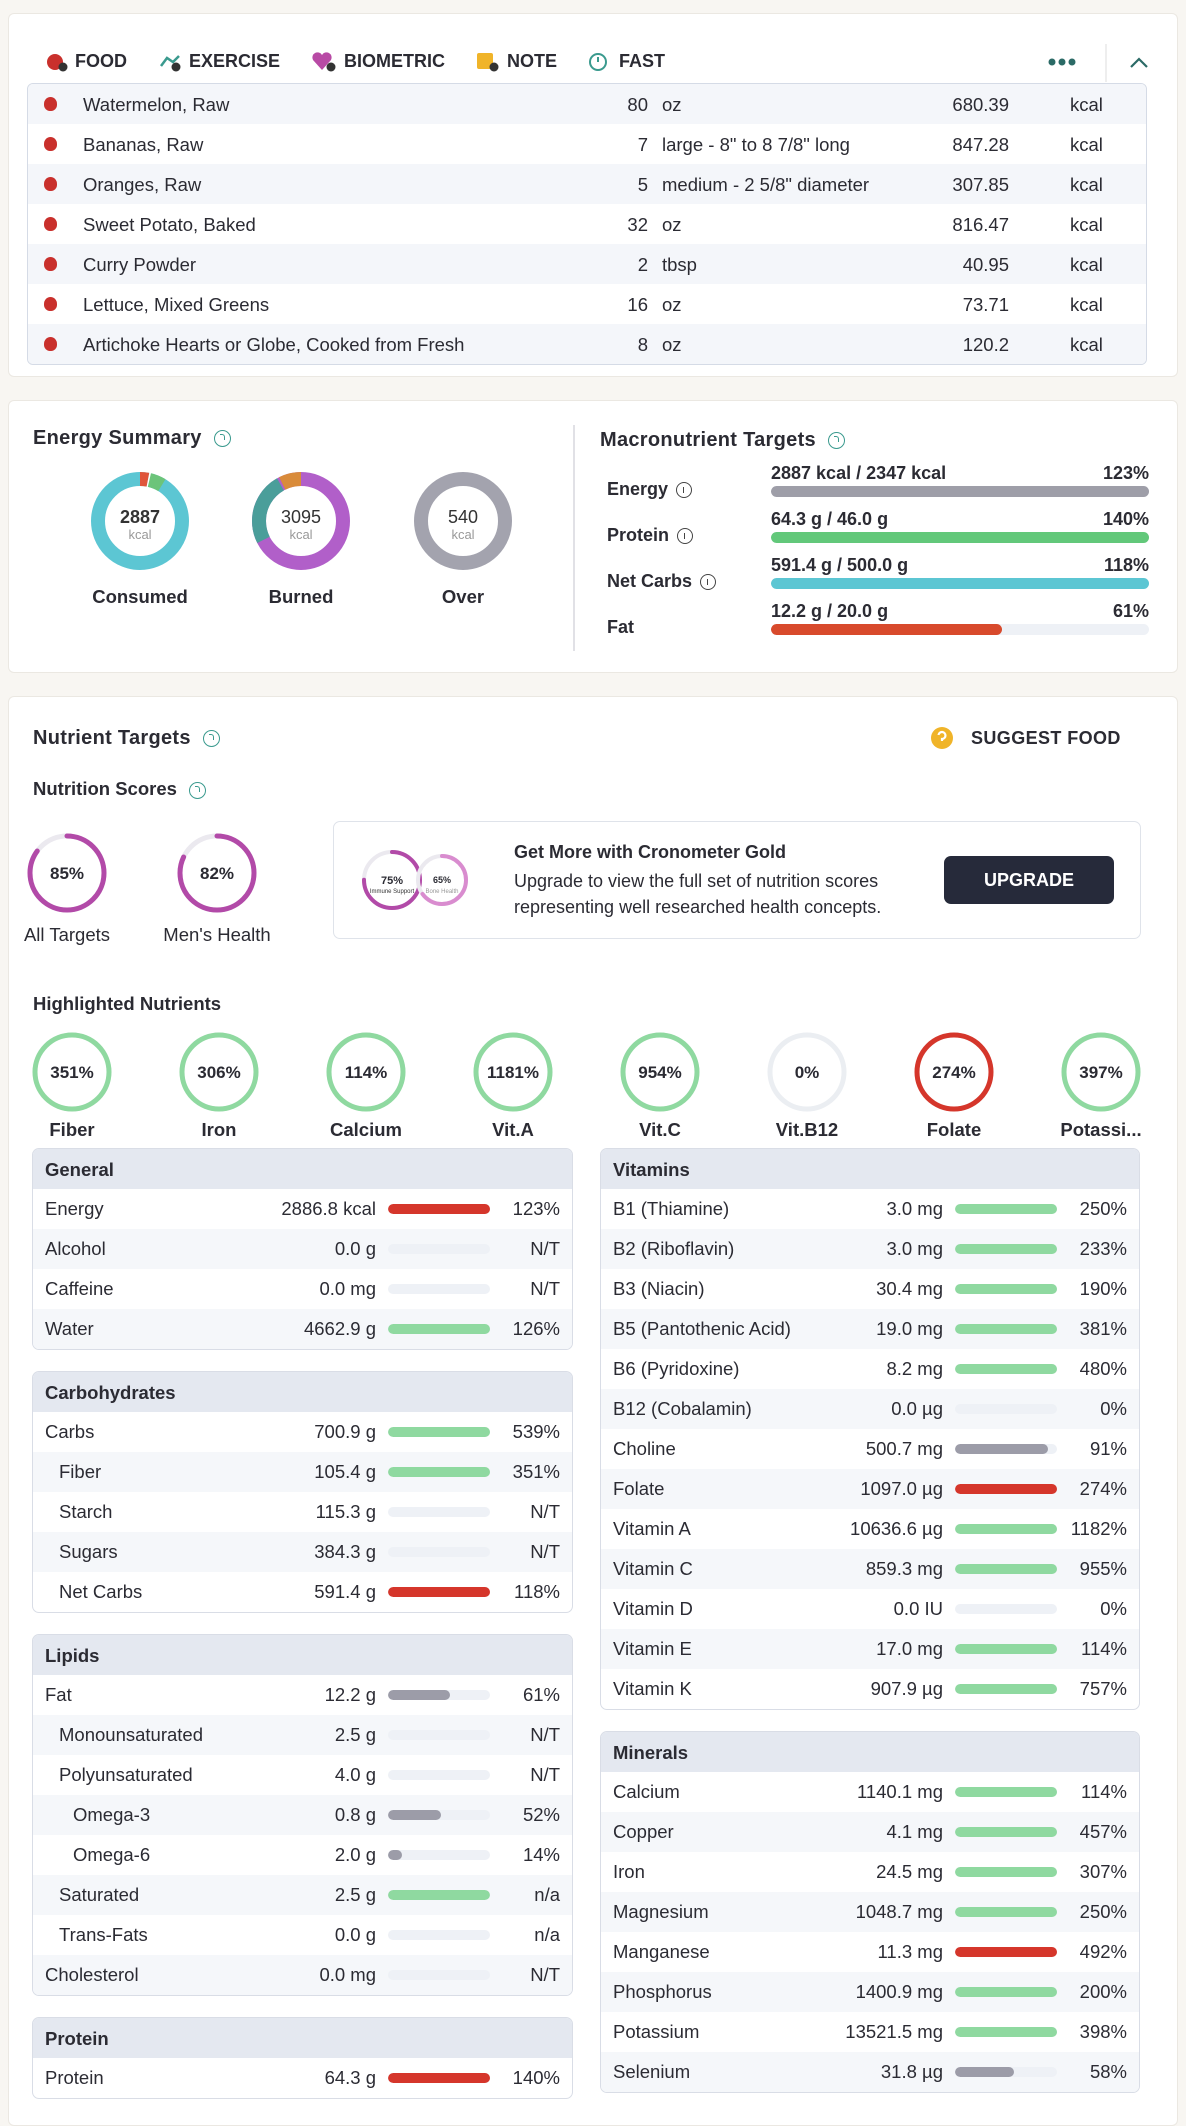 The width and height of the screenshot is (1186, 2126). Describe the element at coordinates (662, 1991) in the screenshot. I see `nutrient-name: Phosphorus` at that location.